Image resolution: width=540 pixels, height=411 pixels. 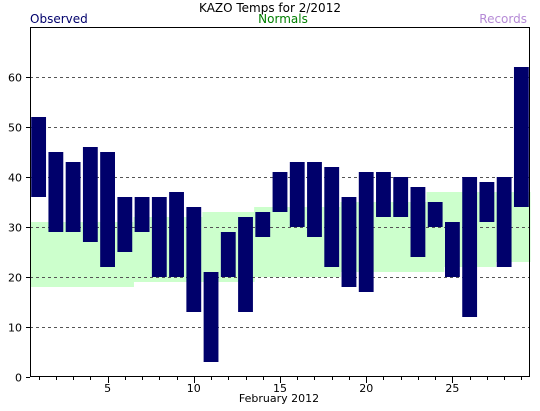 I want to click on x-tick-label-5: 5, so click(x=107, y=388).